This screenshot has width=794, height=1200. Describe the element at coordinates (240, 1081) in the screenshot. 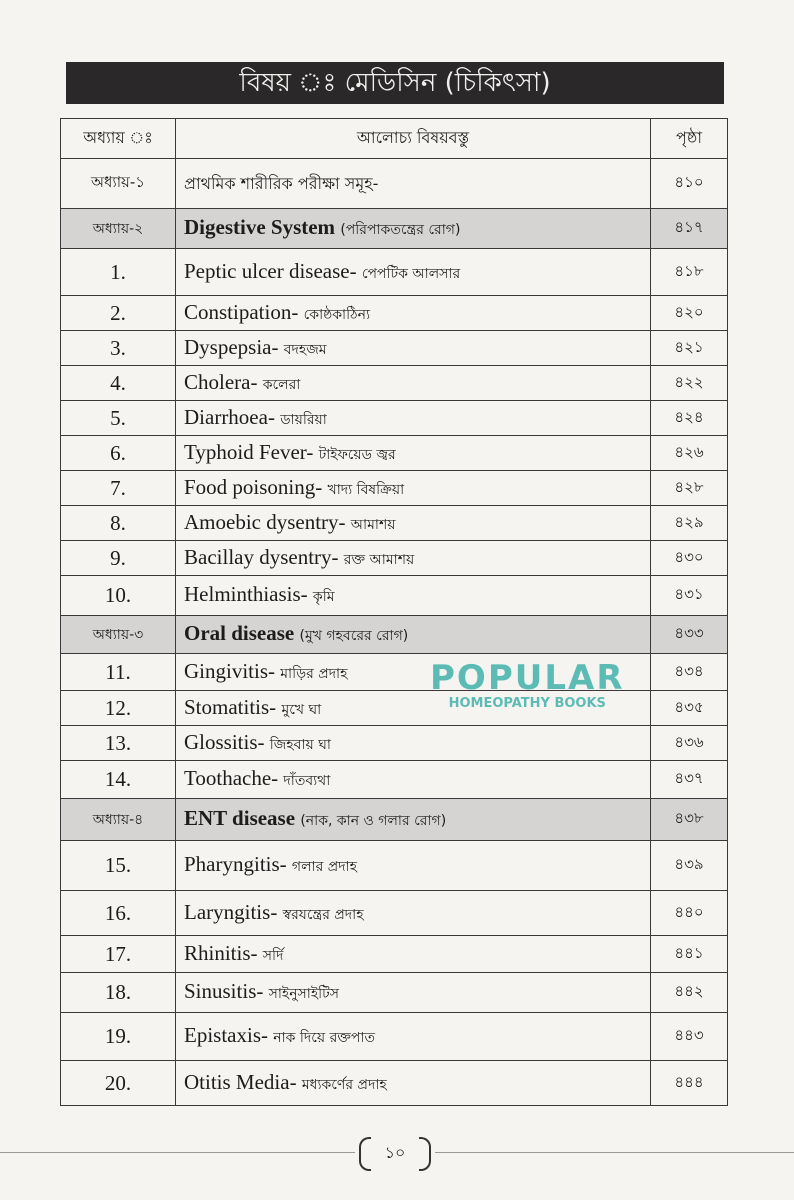

I see `topic-en: Otitis Media-` at that location.